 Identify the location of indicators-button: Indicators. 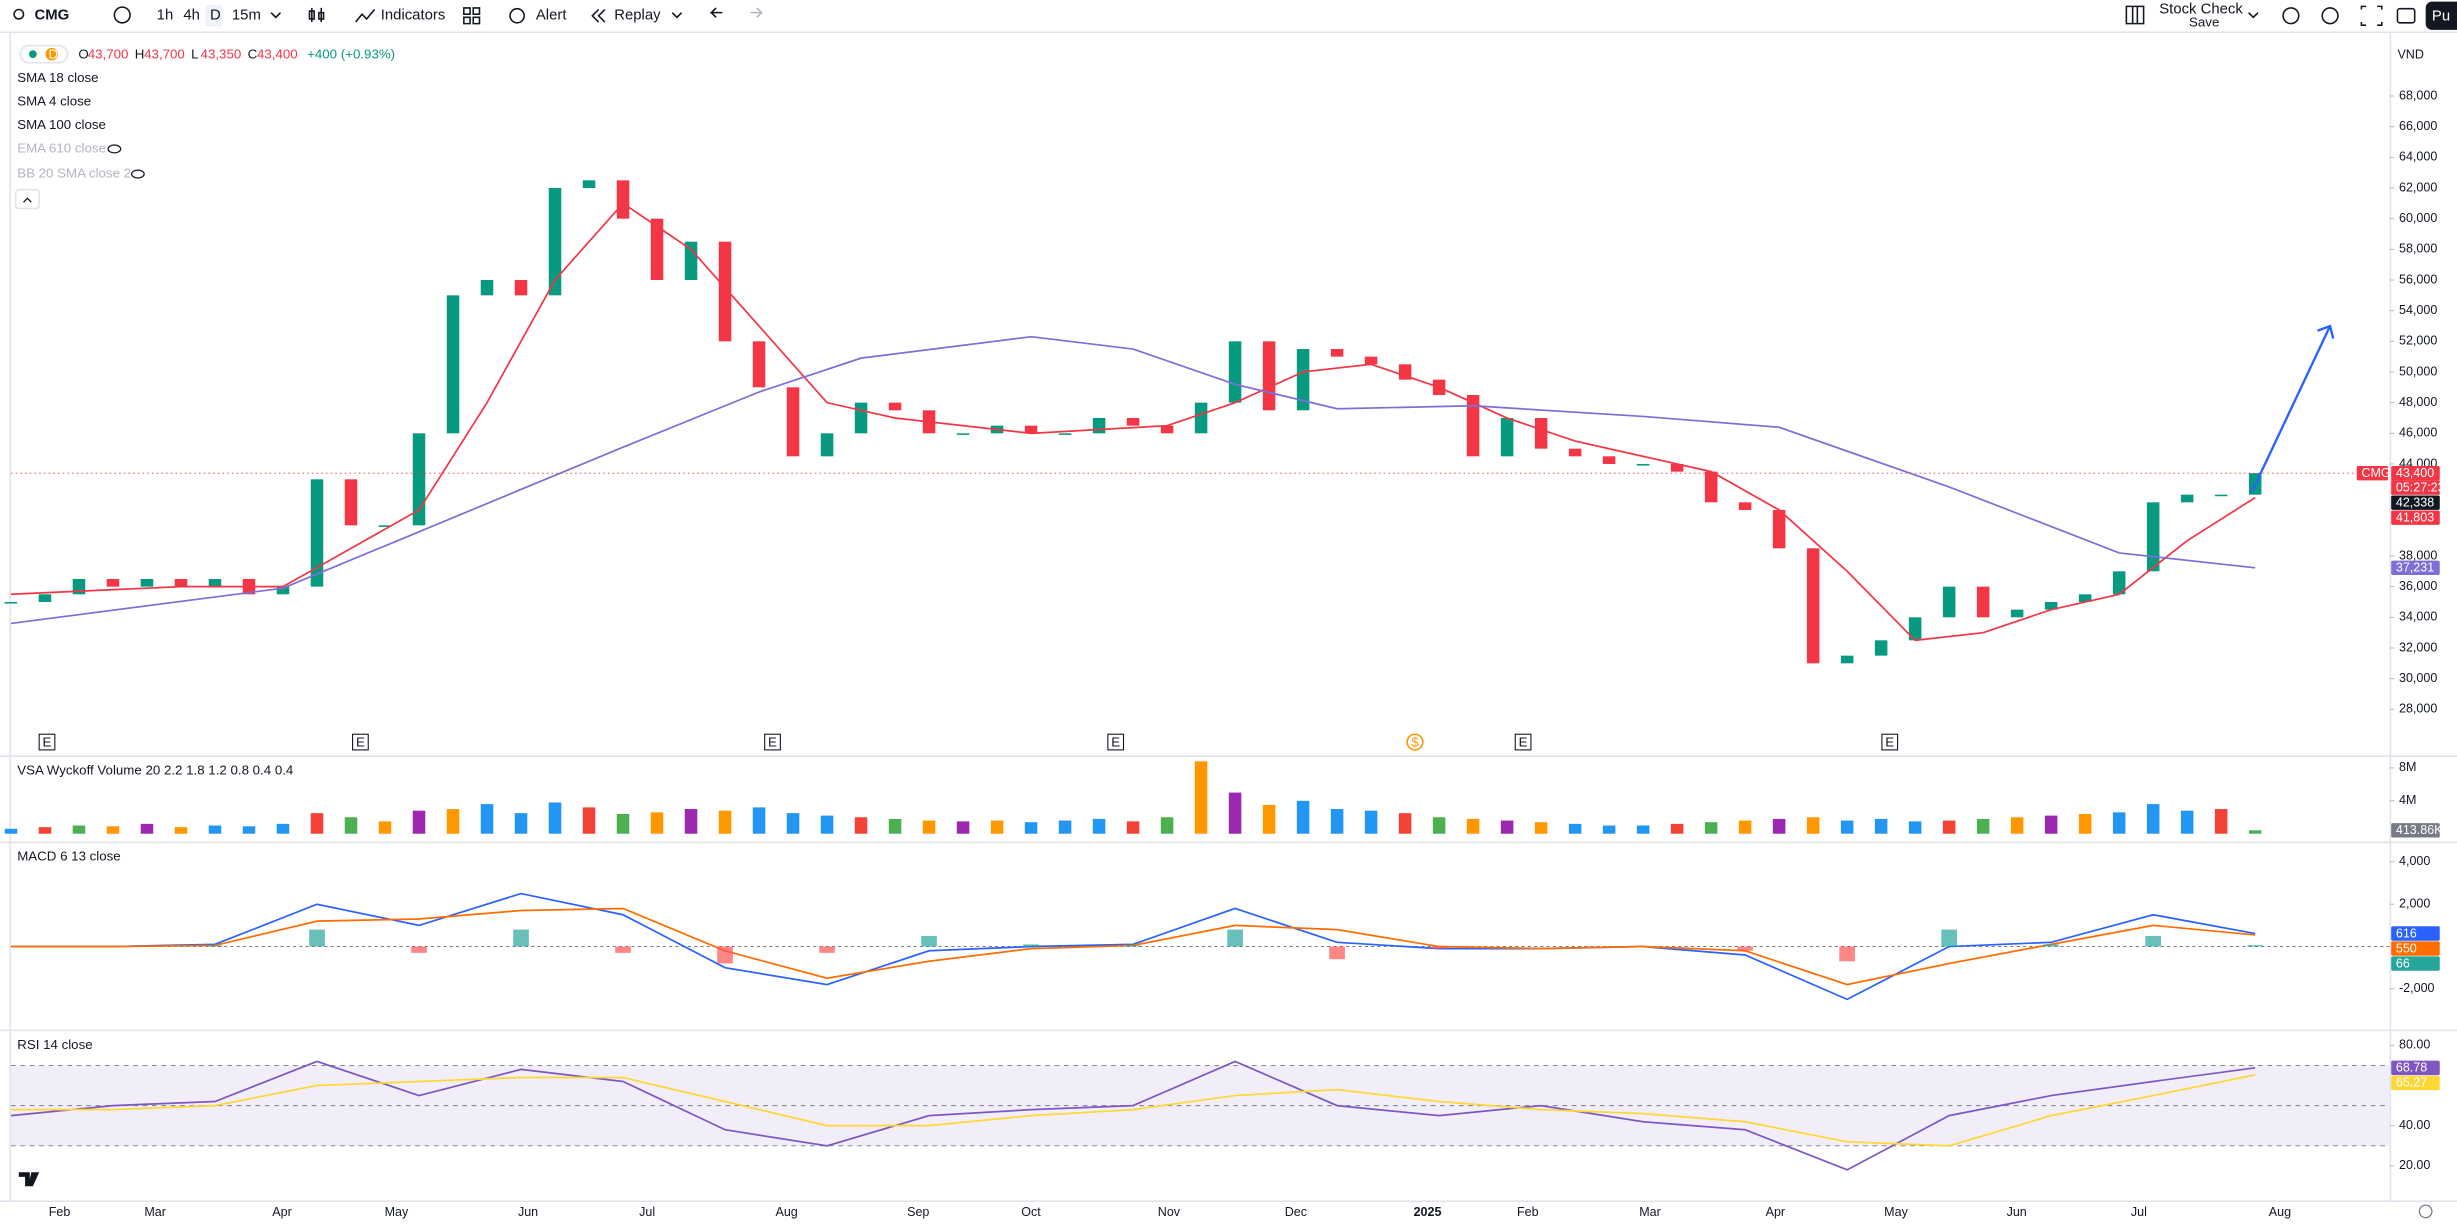
(413, 16).